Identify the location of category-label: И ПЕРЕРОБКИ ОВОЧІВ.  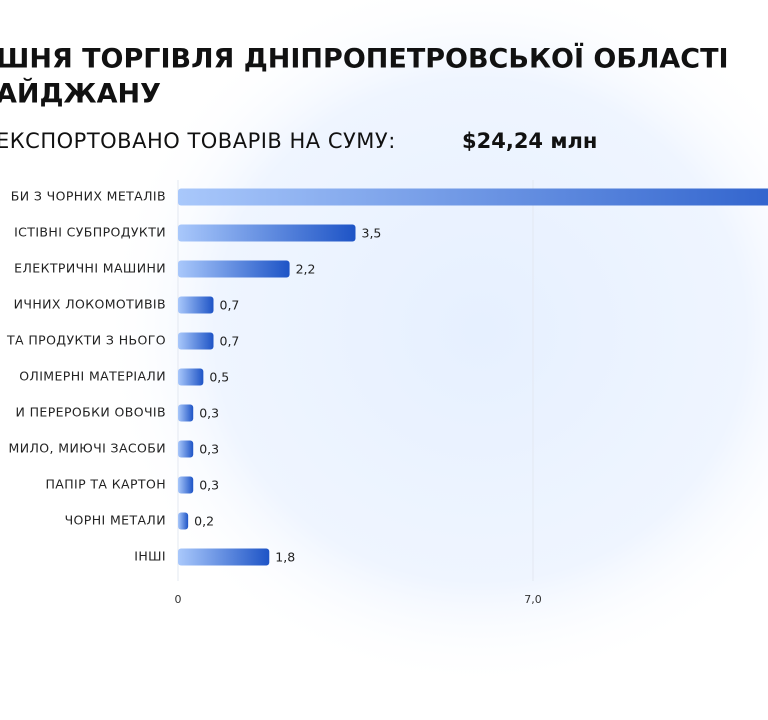
(91, 412).